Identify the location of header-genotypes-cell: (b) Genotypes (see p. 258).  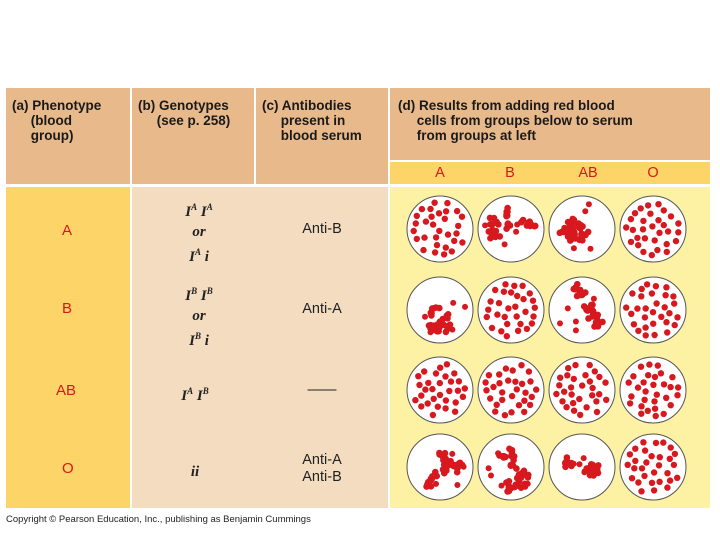
(193, 136).